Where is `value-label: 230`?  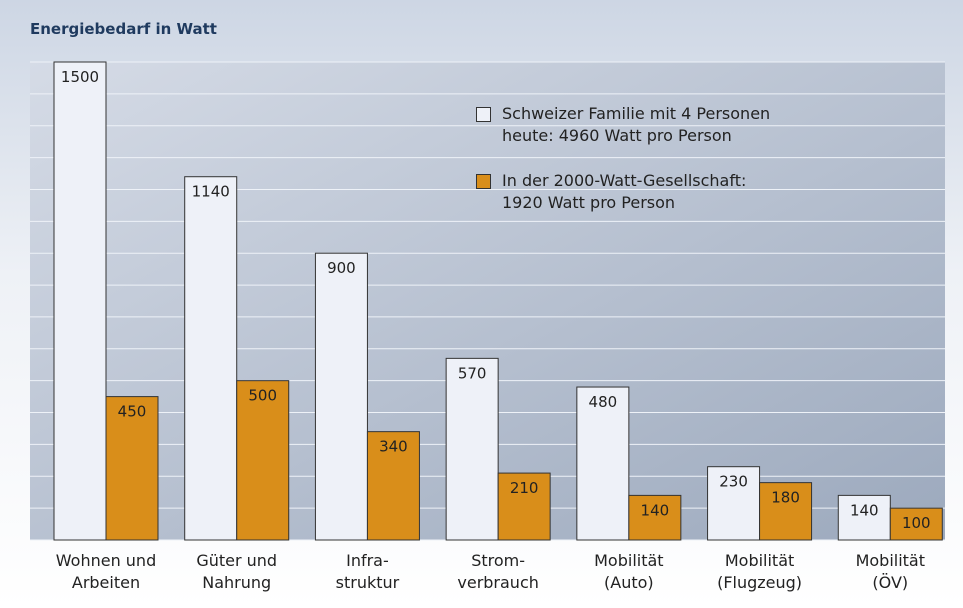 value-label: 230 is located at coordinates (733, 482).